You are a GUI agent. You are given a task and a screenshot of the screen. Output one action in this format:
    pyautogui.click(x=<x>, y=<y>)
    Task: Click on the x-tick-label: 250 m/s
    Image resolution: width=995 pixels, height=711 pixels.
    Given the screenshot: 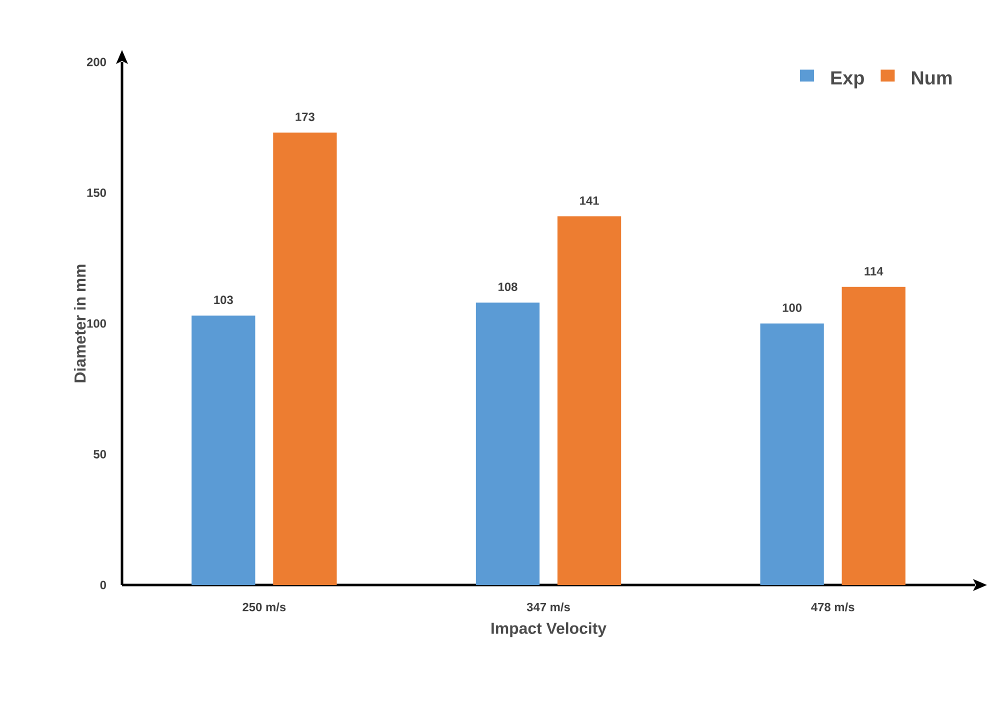 What is the action you would take?
    pyautogui.click(x=264, y=607)
    